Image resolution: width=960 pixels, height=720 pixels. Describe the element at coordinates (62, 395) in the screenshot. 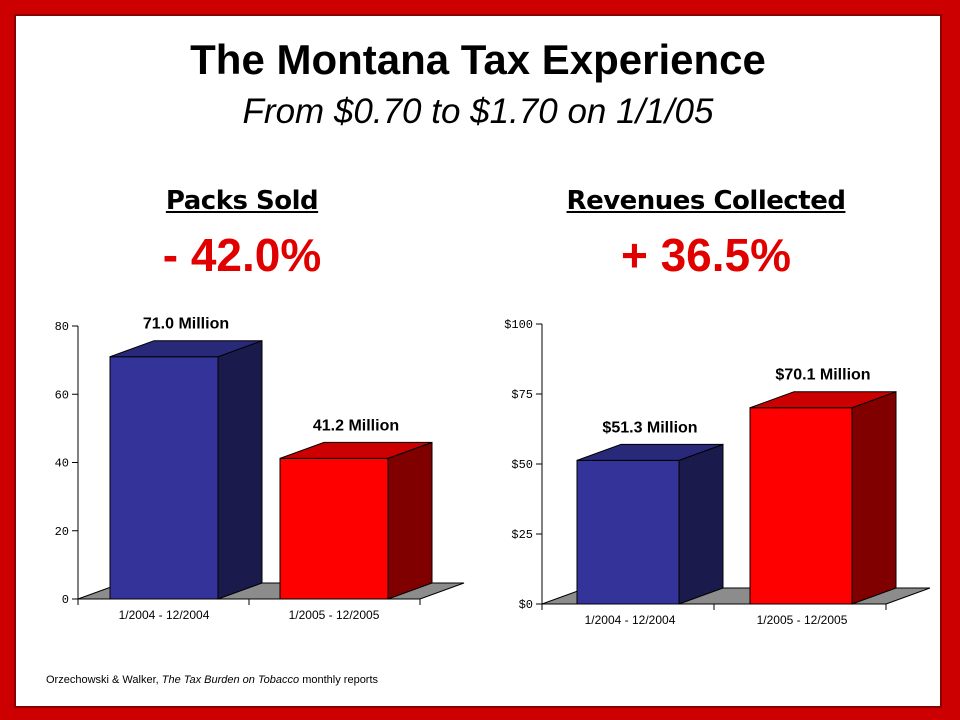

I see `y-tick-label-4: 60` at that location.